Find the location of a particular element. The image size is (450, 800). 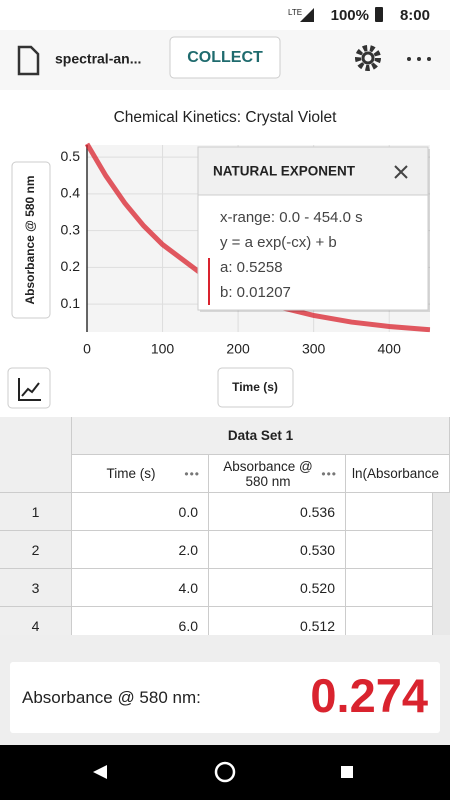

meter-card: Absorbance @ 580 nm: 0.274 is located at coordinates (225, 697).